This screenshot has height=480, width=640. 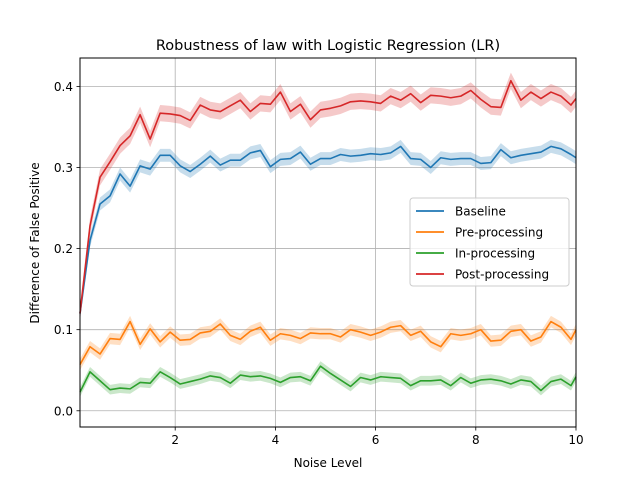 What do you see at coordinates (476, 440) in the screenshot?
I see `x-tick-label: 8` at bounding box center [476, 440].